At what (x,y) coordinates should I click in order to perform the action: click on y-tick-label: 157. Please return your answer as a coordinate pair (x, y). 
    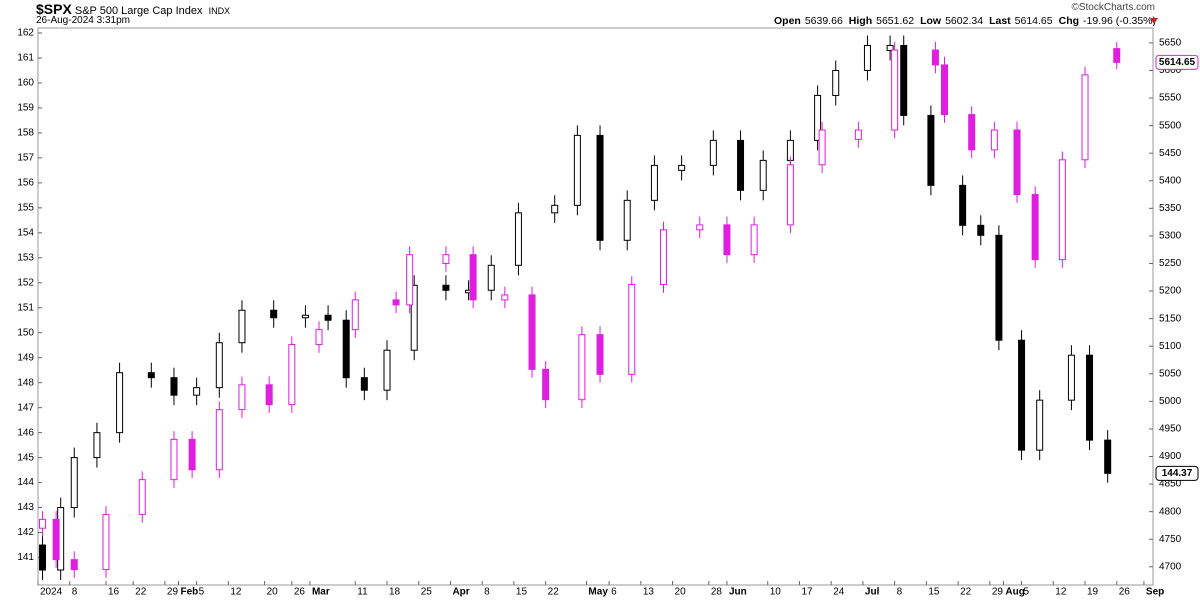
    Looking at the image, I should click on (25, 158).